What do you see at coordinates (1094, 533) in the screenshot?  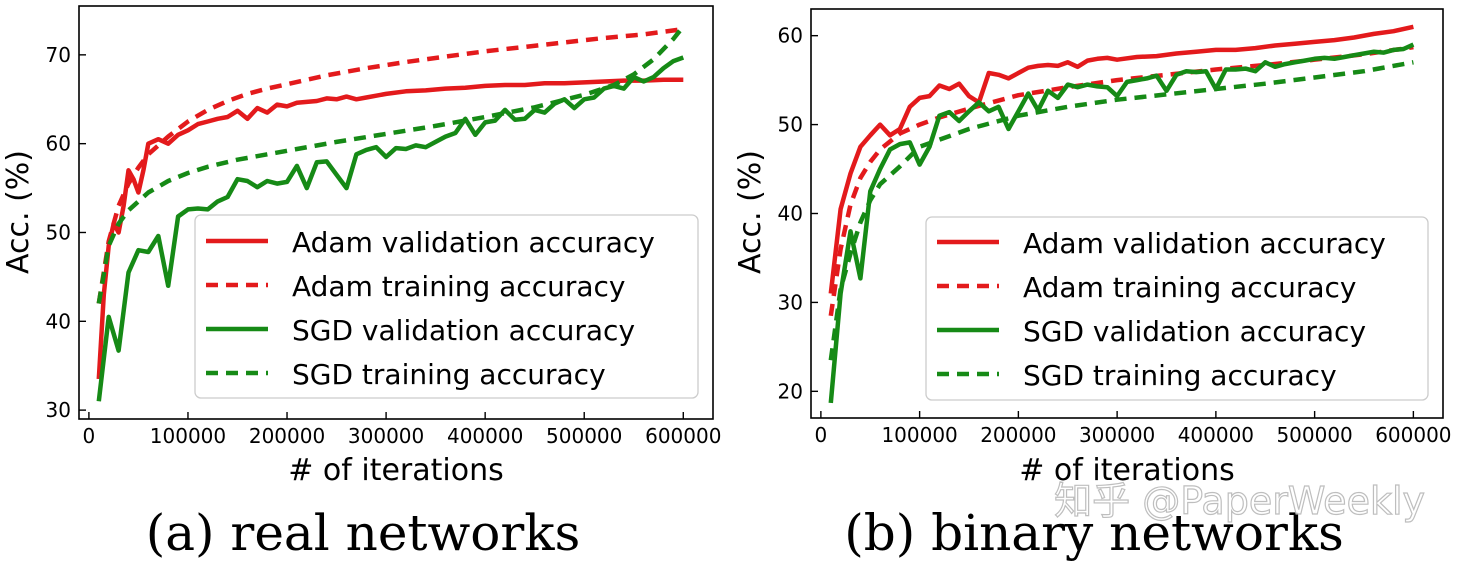 I see `caption-b: (b) binary networks` at bounding box center [1094, 533].